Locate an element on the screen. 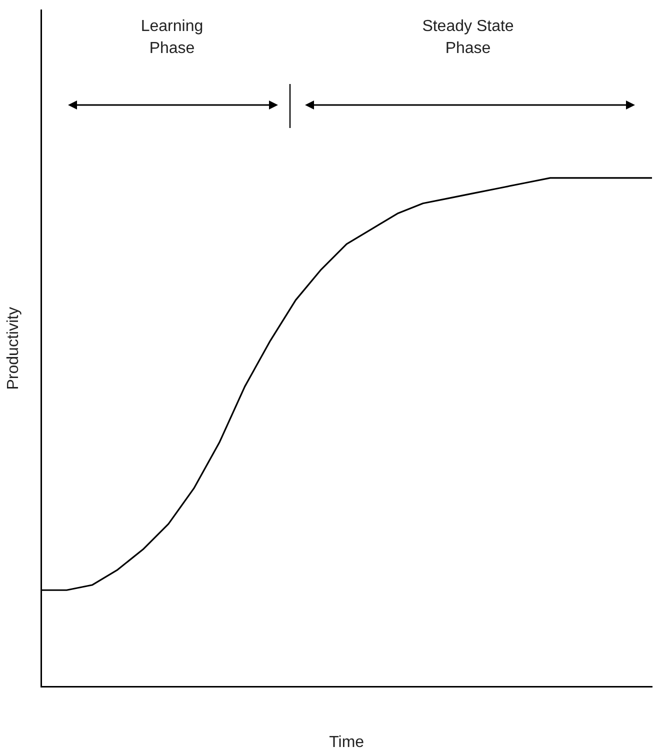 Image resolution: width=672 pixels, height=756 pixels. text: Learning Phase is located at coordinates (172, 38).